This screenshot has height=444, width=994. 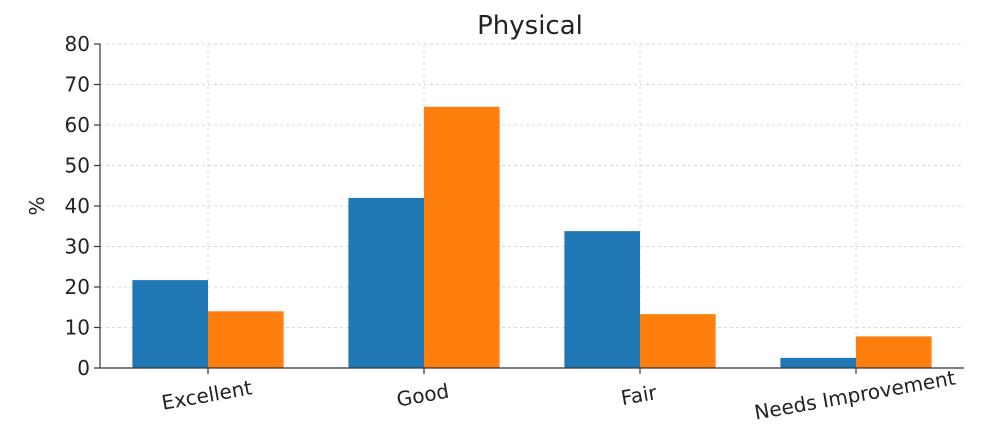 I want to click on bar-series1-excellent, so click(x=170, y=324).